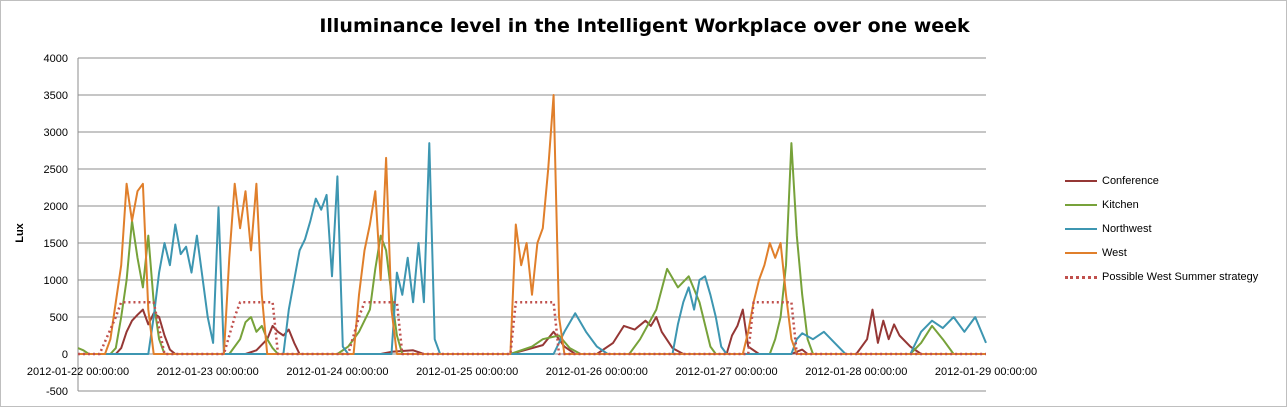 This screenshot has width=1287, height=408. Describe the element at coordinates (56, 96) in the screenshot. I see `y-tick-label: 3500` at that location.